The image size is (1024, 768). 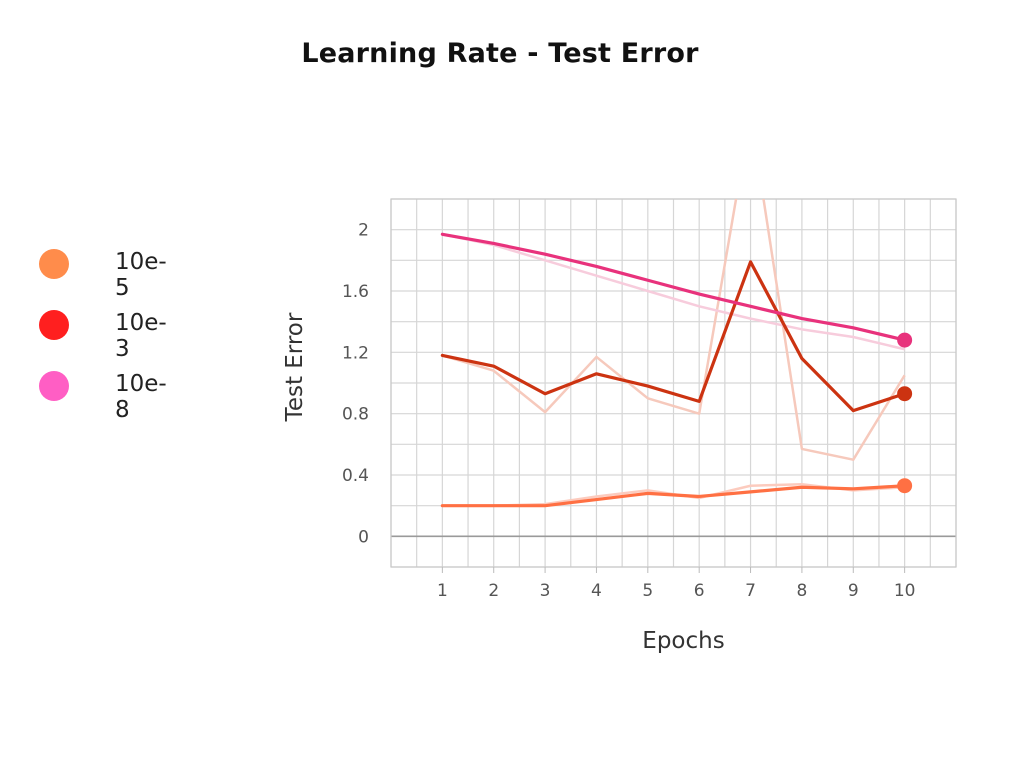 What do you see at coordinates (545, 591) in the screenshot?
I see `x-tick-label: 3` at bounding box center [545, 591].